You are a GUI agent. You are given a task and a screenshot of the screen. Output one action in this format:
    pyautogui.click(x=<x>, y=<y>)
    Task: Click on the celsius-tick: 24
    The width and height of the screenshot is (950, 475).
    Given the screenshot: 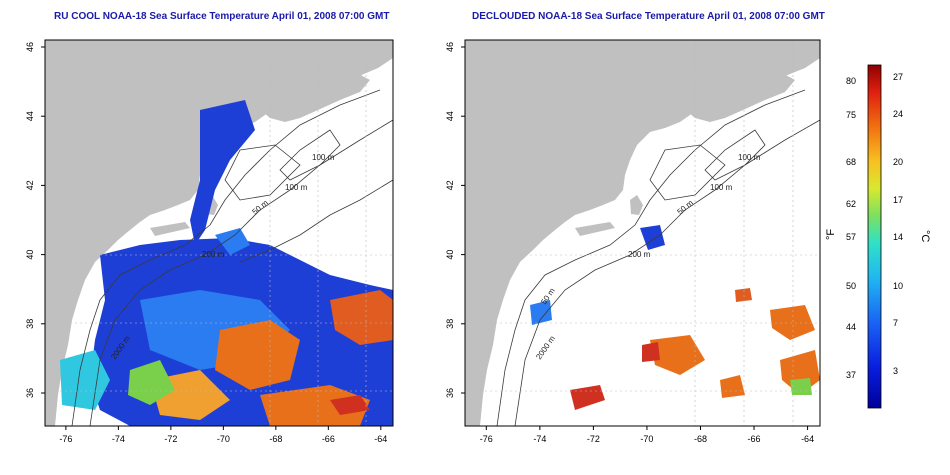 What is the action you would take?
    pyautogui.click(x=898, y=114)
    